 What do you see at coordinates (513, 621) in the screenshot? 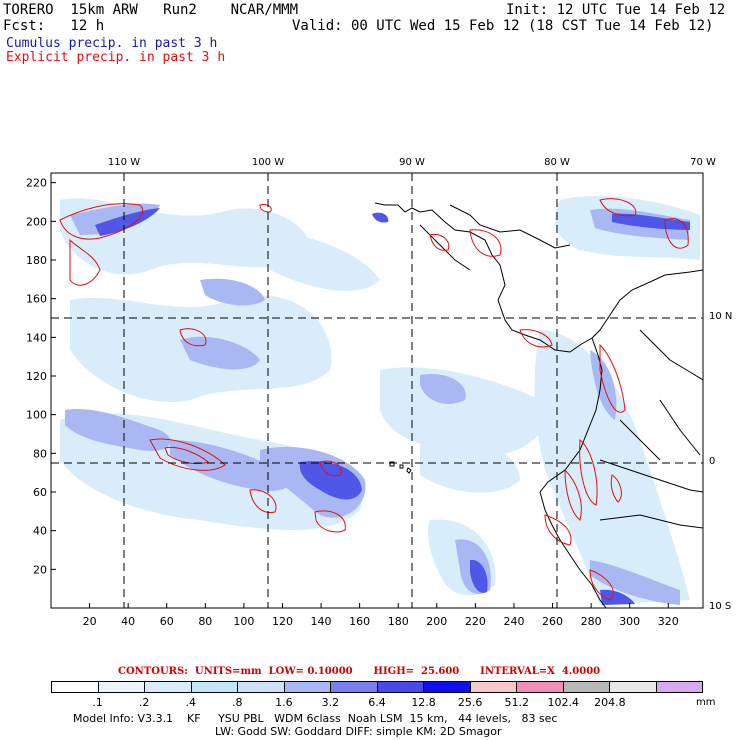
I see `bottom-tick-label: 240` at bounding box center [513, 621].